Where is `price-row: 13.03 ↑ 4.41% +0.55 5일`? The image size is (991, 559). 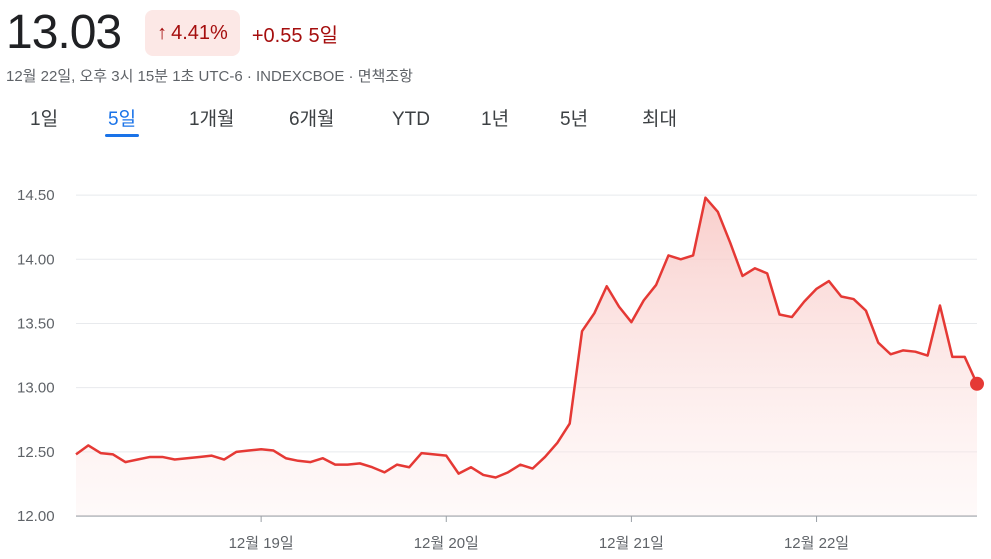
price-row: 13.03 ↑ 4.41% +0.55 5일 is located at coordinates (209, 33).